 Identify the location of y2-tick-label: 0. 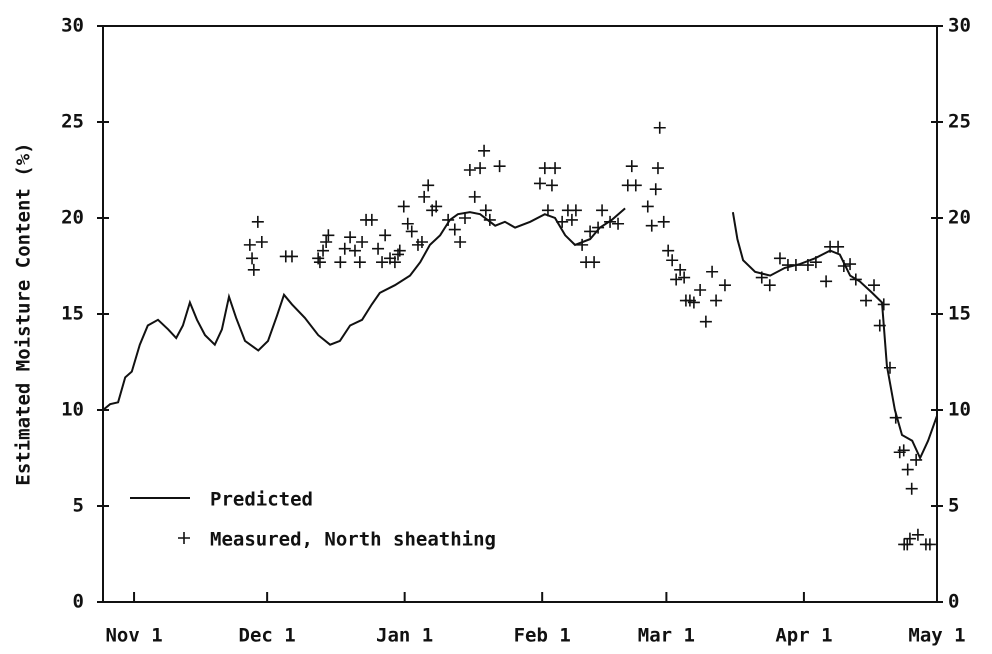
(953, 602).